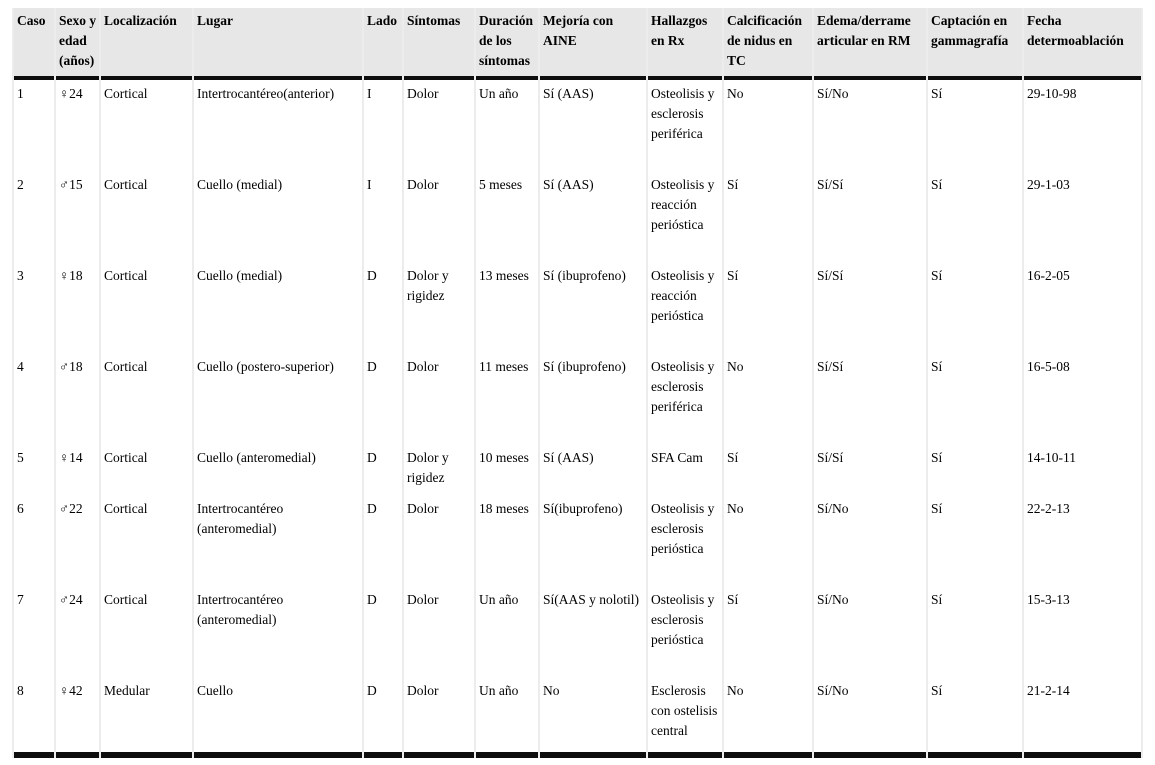 The image size is (1155, 765). What do you see at coordinates (1082, 469) in the screenshot?
I see `table-cell: 14-10-11` at bounding box center [1082, 469].